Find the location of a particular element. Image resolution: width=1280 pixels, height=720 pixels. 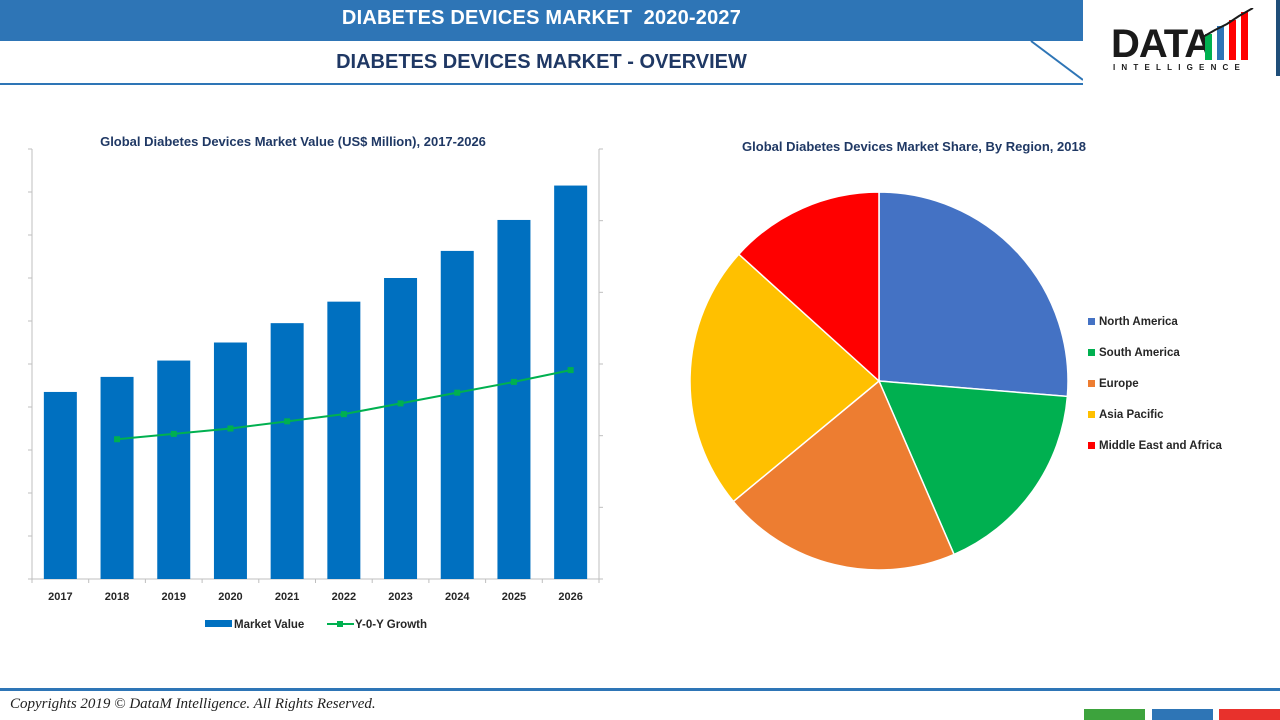

bar-2023 is located at coordinates (401, 428).